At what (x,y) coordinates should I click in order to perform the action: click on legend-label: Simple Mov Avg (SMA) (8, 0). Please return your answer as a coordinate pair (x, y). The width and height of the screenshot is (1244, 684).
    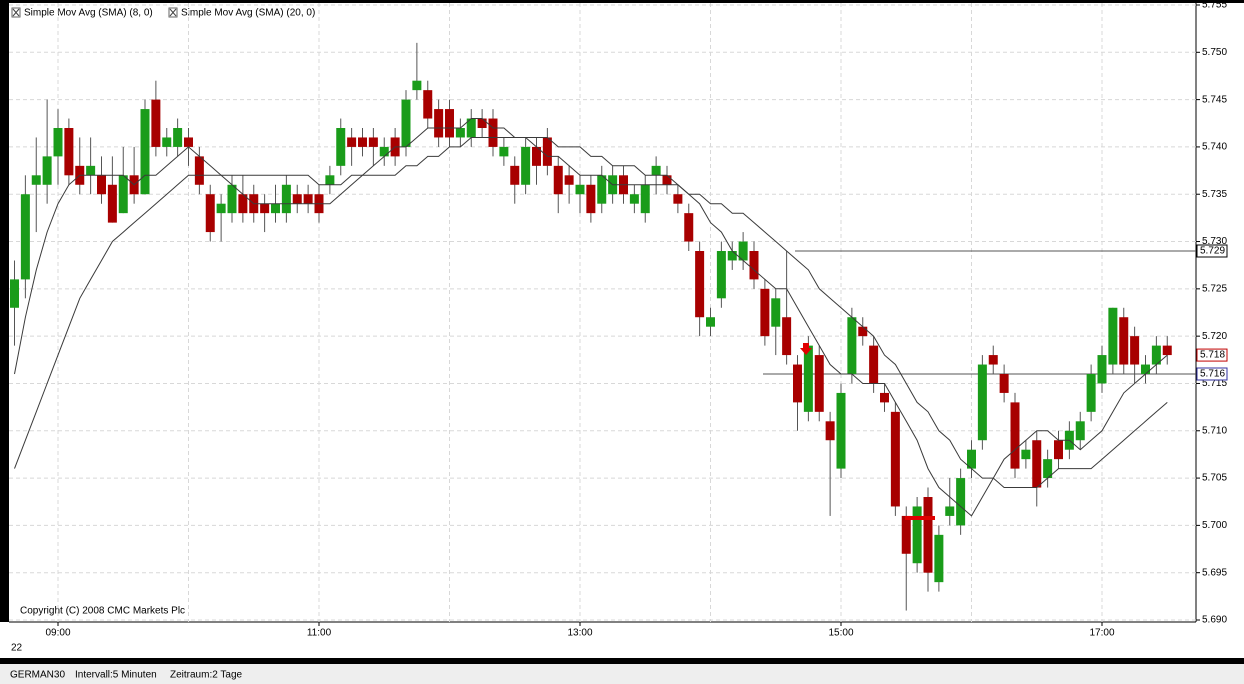
    Looking at the image, I should click on (88, 13).